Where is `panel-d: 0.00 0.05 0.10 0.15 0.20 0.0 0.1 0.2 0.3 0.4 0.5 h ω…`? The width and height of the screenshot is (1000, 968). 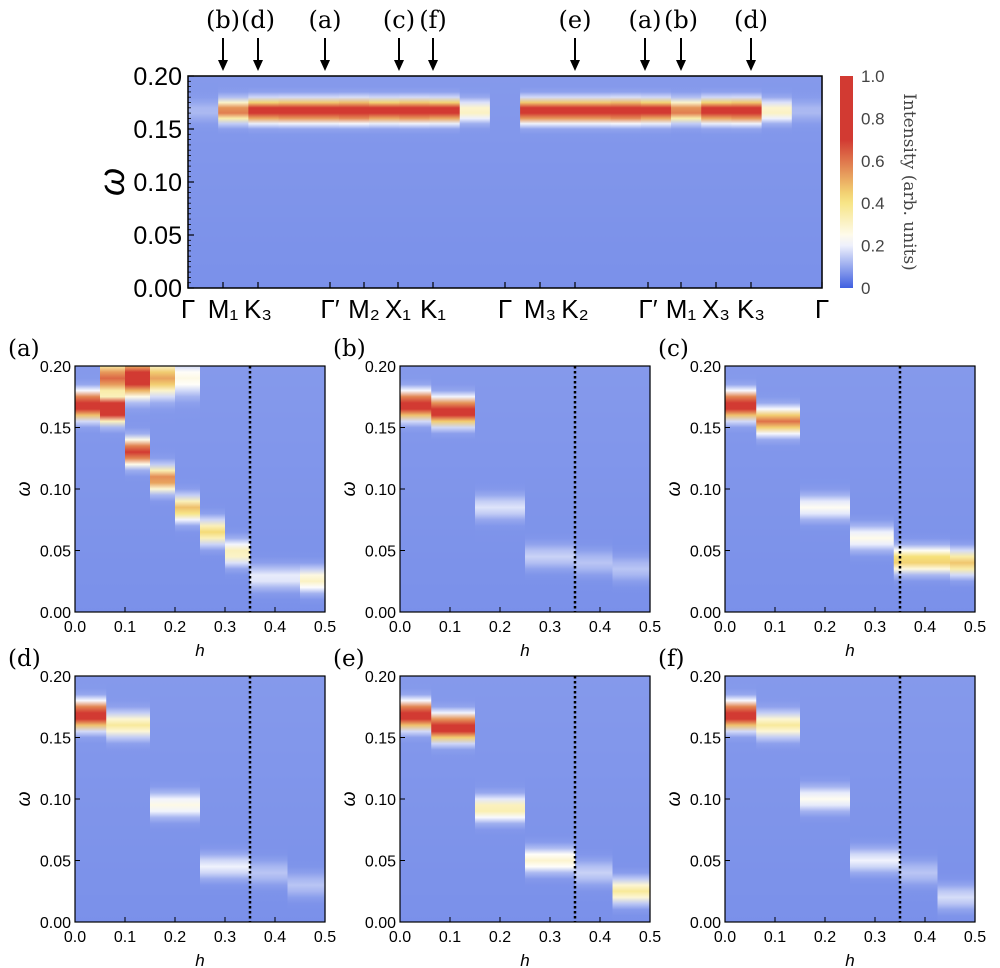
panel-d: 0.00 0.05 0.10 0.15 0.20 0.0 0.1 0.2 0.3 0.4 0.5 h ω… is located at coordinates (172, 807).